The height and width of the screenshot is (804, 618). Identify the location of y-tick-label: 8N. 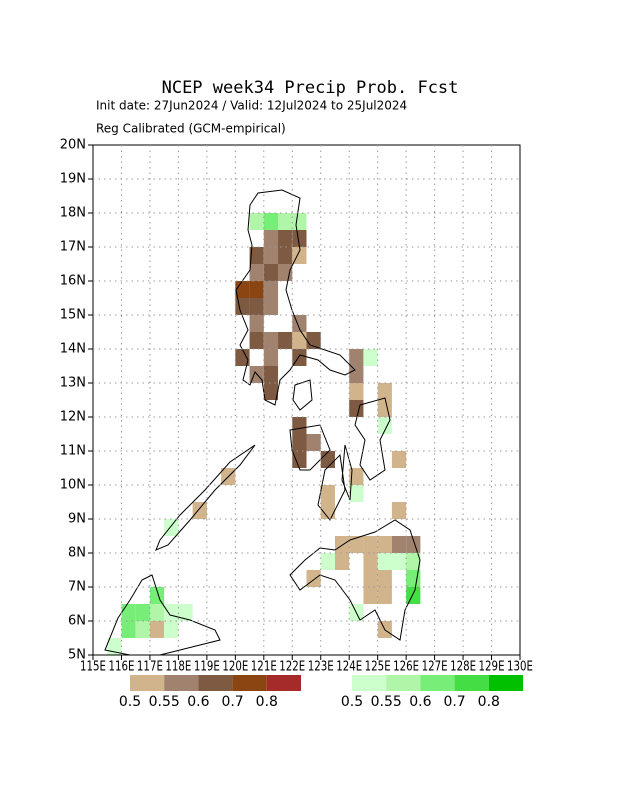
(77, 553).